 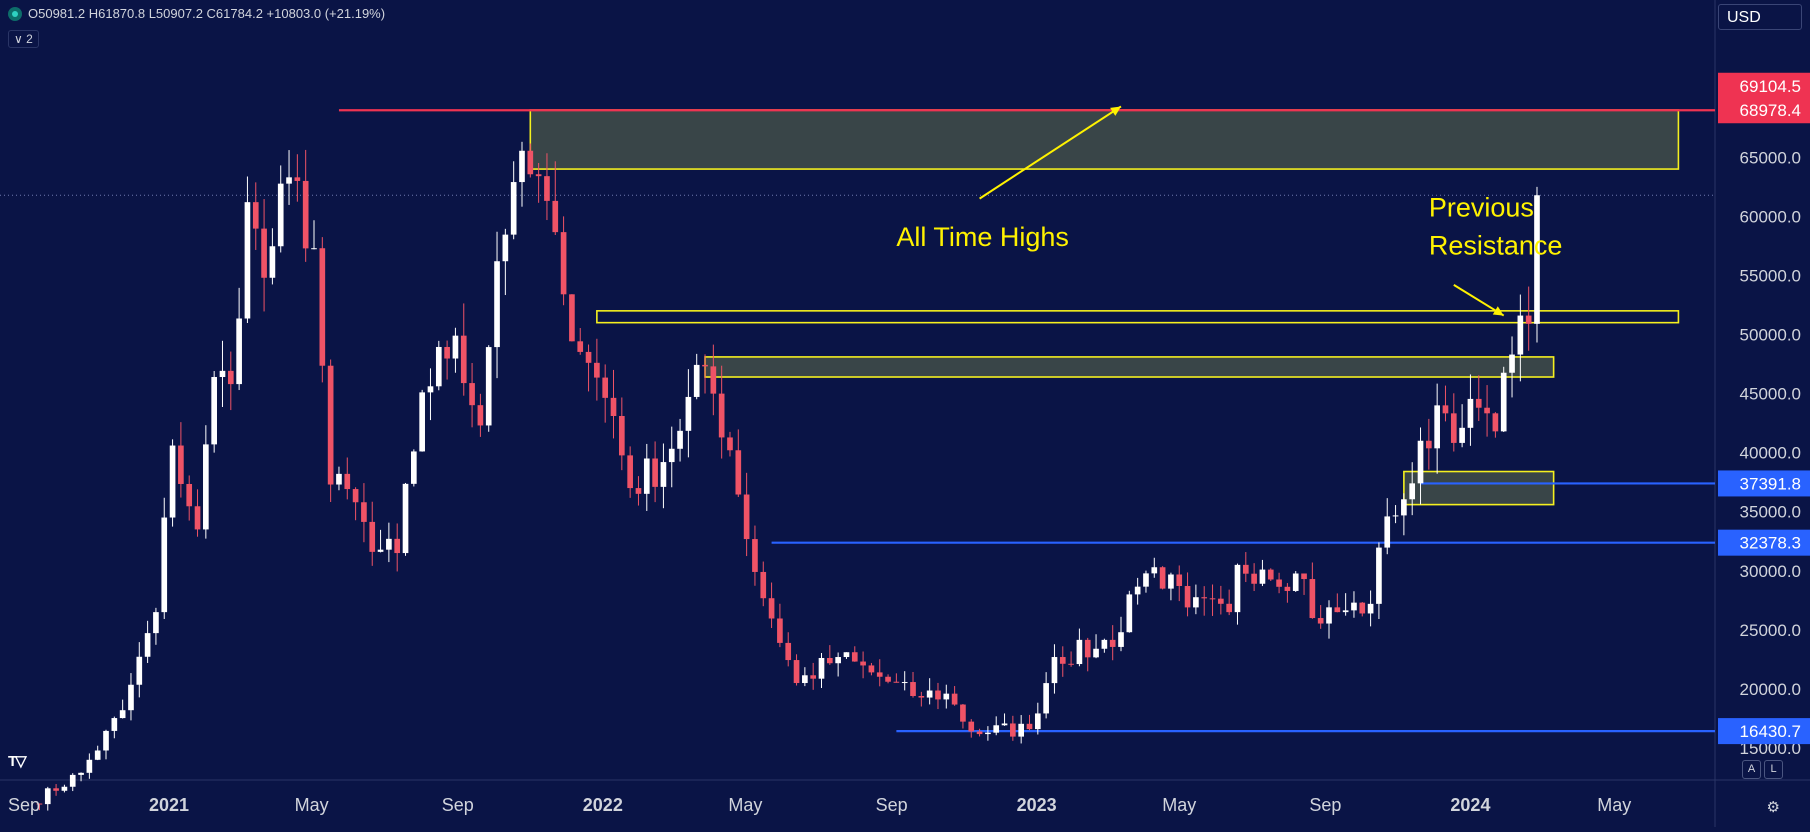 I want to click on log-scale-button: L, so click(x=1773, y=769).